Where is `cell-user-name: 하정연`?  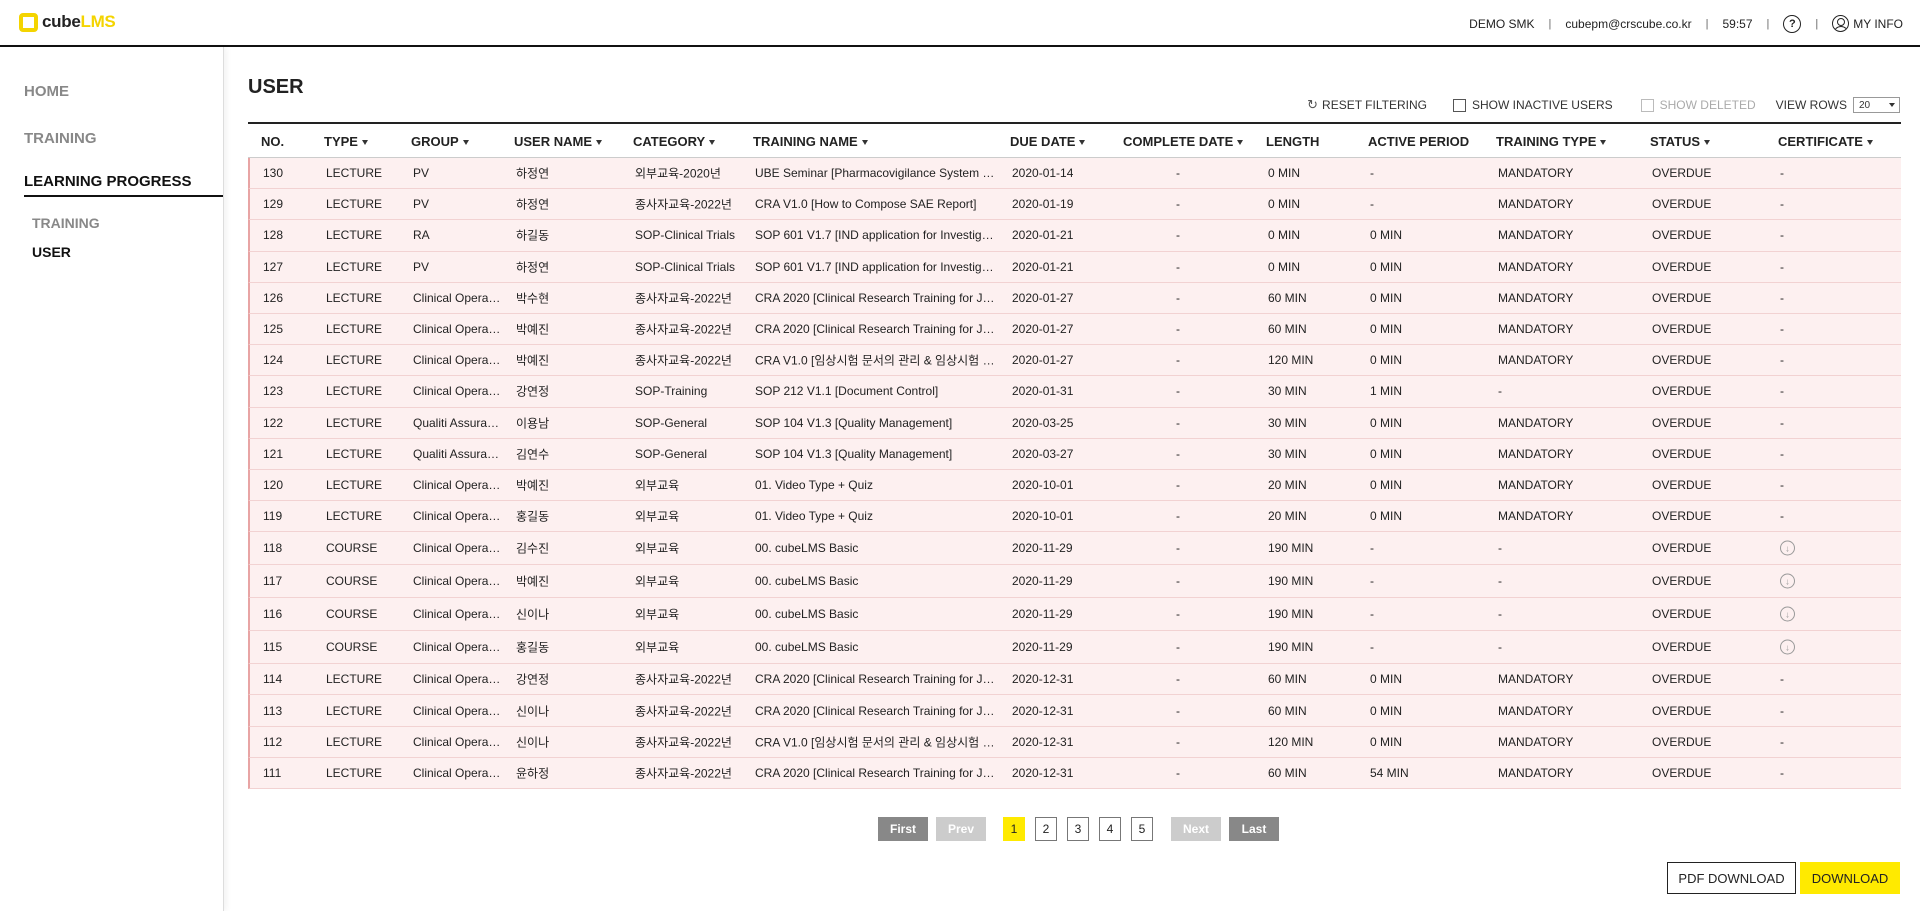 cell-user-name: 하정연 is located at coordinates (533, 173).